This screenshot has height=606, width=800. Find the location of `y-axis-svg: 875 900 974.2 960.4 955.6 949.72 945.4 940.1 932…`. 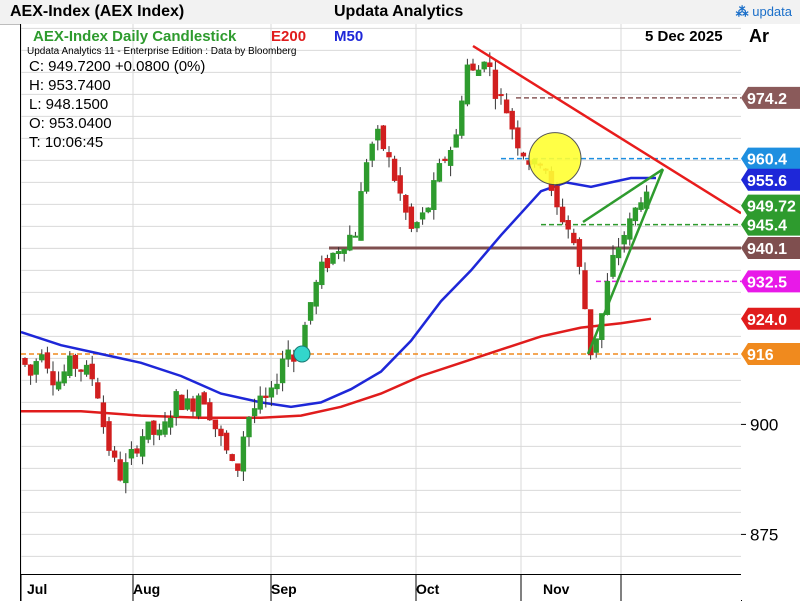

y-axis-svg: 875 900 974.2 960.4 955.6 949.72 945.4 940.1 932… is located at coordinates (770, 315).